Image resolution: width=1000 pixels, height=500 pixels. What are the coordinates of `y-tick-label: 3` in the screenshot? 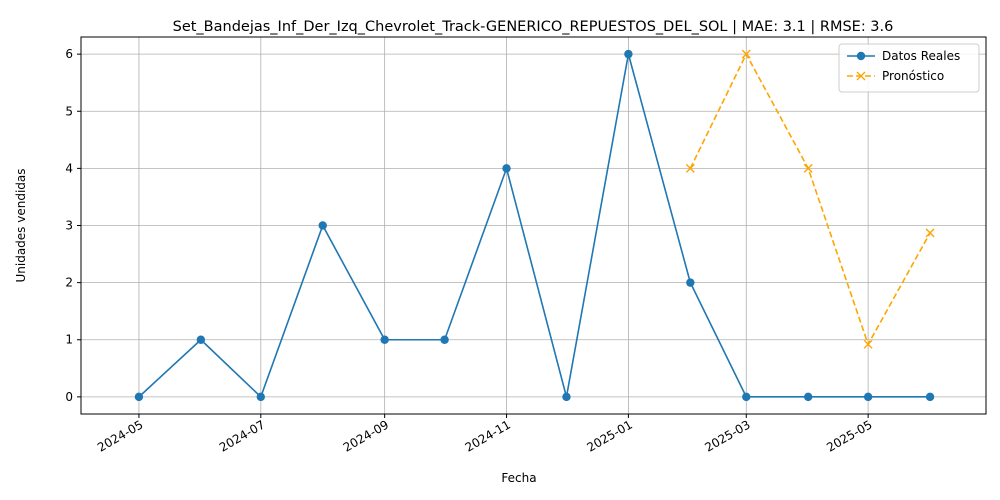 It's located at (69, 226).